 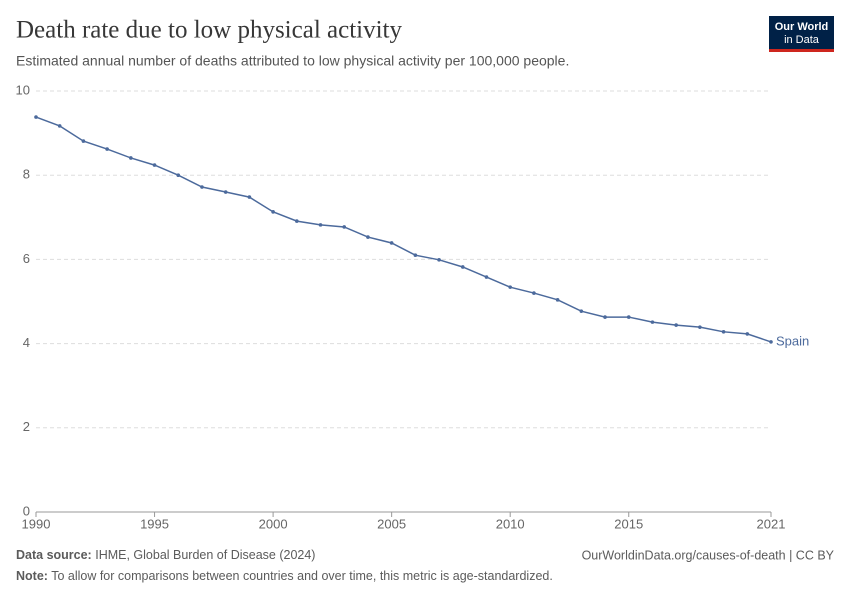 What do you see at coordinates (801, 50) in the screenshot?
I see `logo-stripe` at bounding box center [801, 50].